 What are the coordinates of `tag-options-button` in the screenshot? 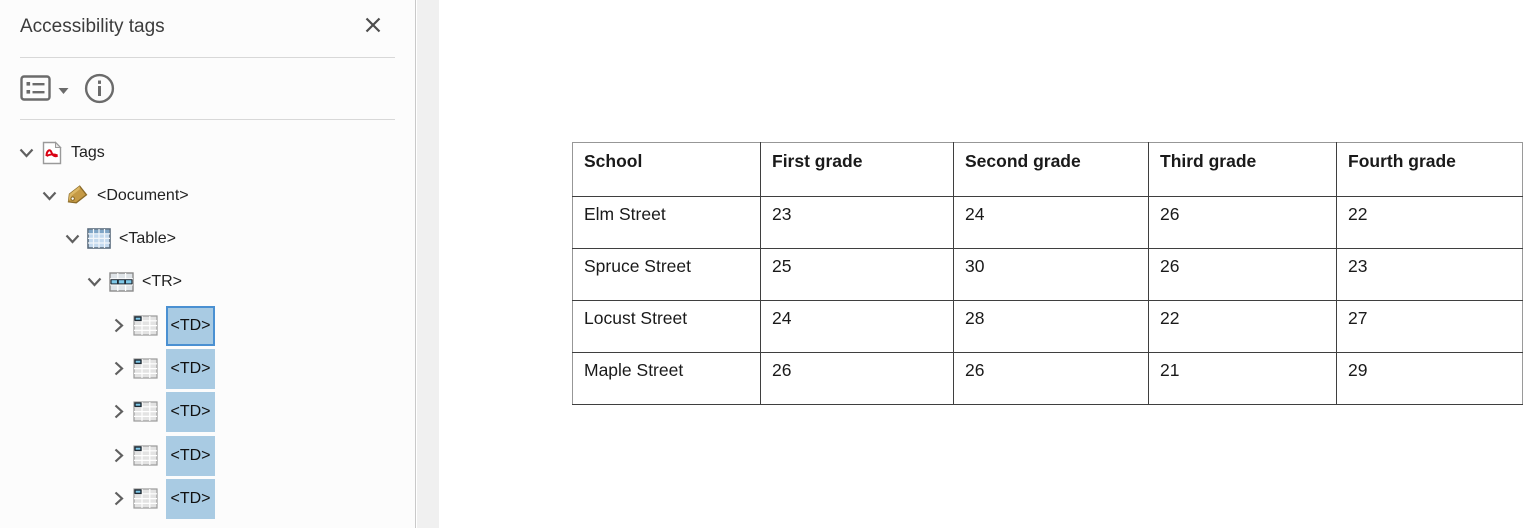 It's located at (44, 90).